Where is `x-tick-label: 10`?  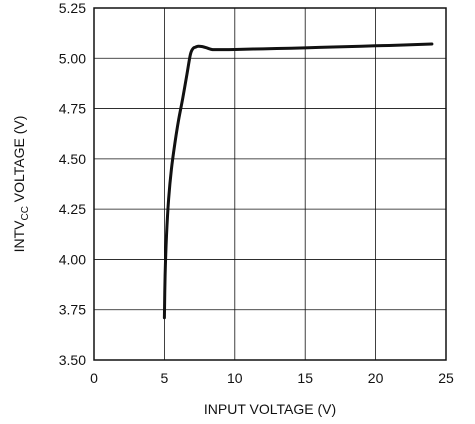
x-tick-label: 10 is located at coordinates (235, 378).